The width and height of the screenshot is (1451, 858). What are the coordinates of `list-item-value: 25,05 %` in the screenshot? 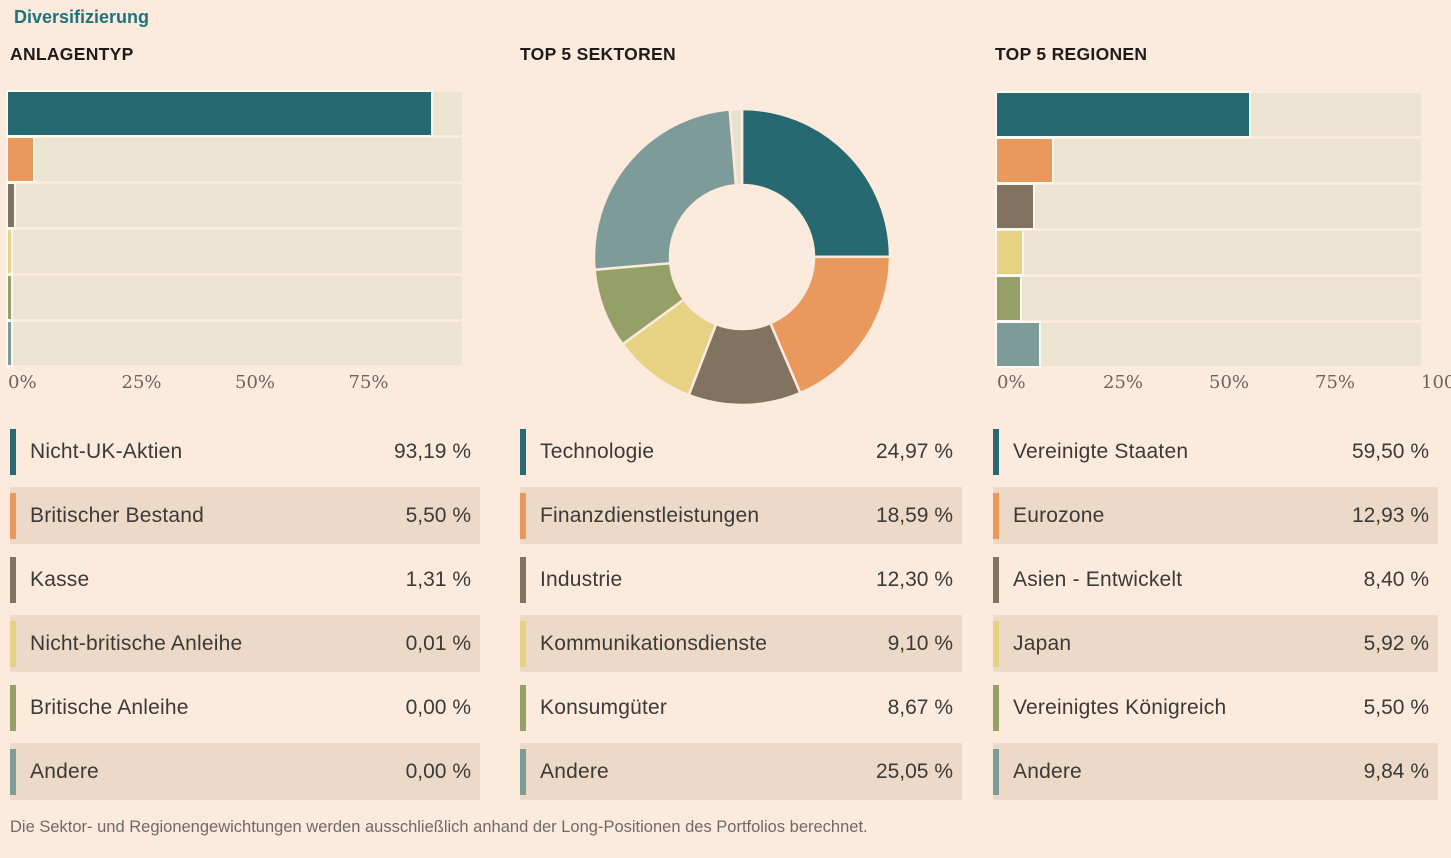 It's located at (914, 771).